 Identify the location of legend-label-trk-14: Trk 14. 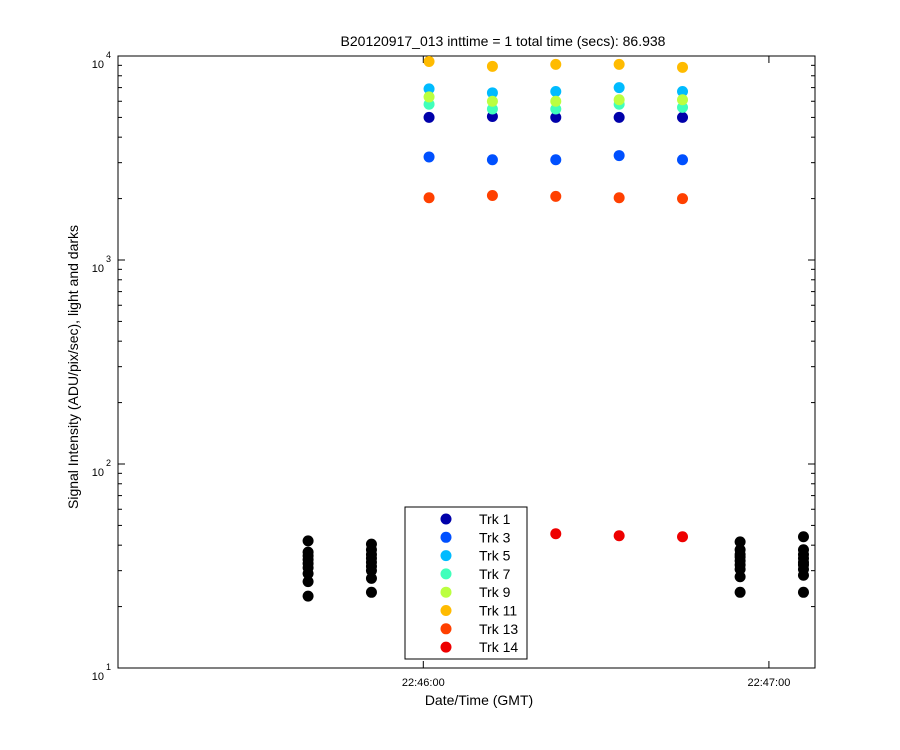
(498, 647).